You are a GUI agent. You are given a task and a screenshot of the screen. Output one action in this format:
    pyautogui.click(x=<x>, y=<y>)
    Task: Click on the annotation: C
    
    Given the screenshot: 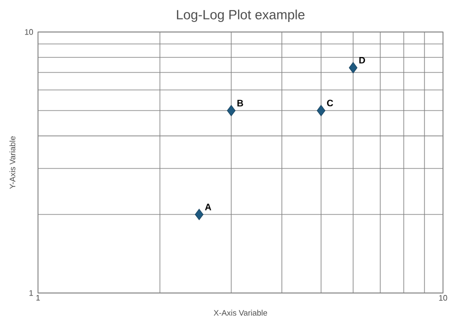 What is the action you would take?
    pyautogui.click(x=330, y=103)
    